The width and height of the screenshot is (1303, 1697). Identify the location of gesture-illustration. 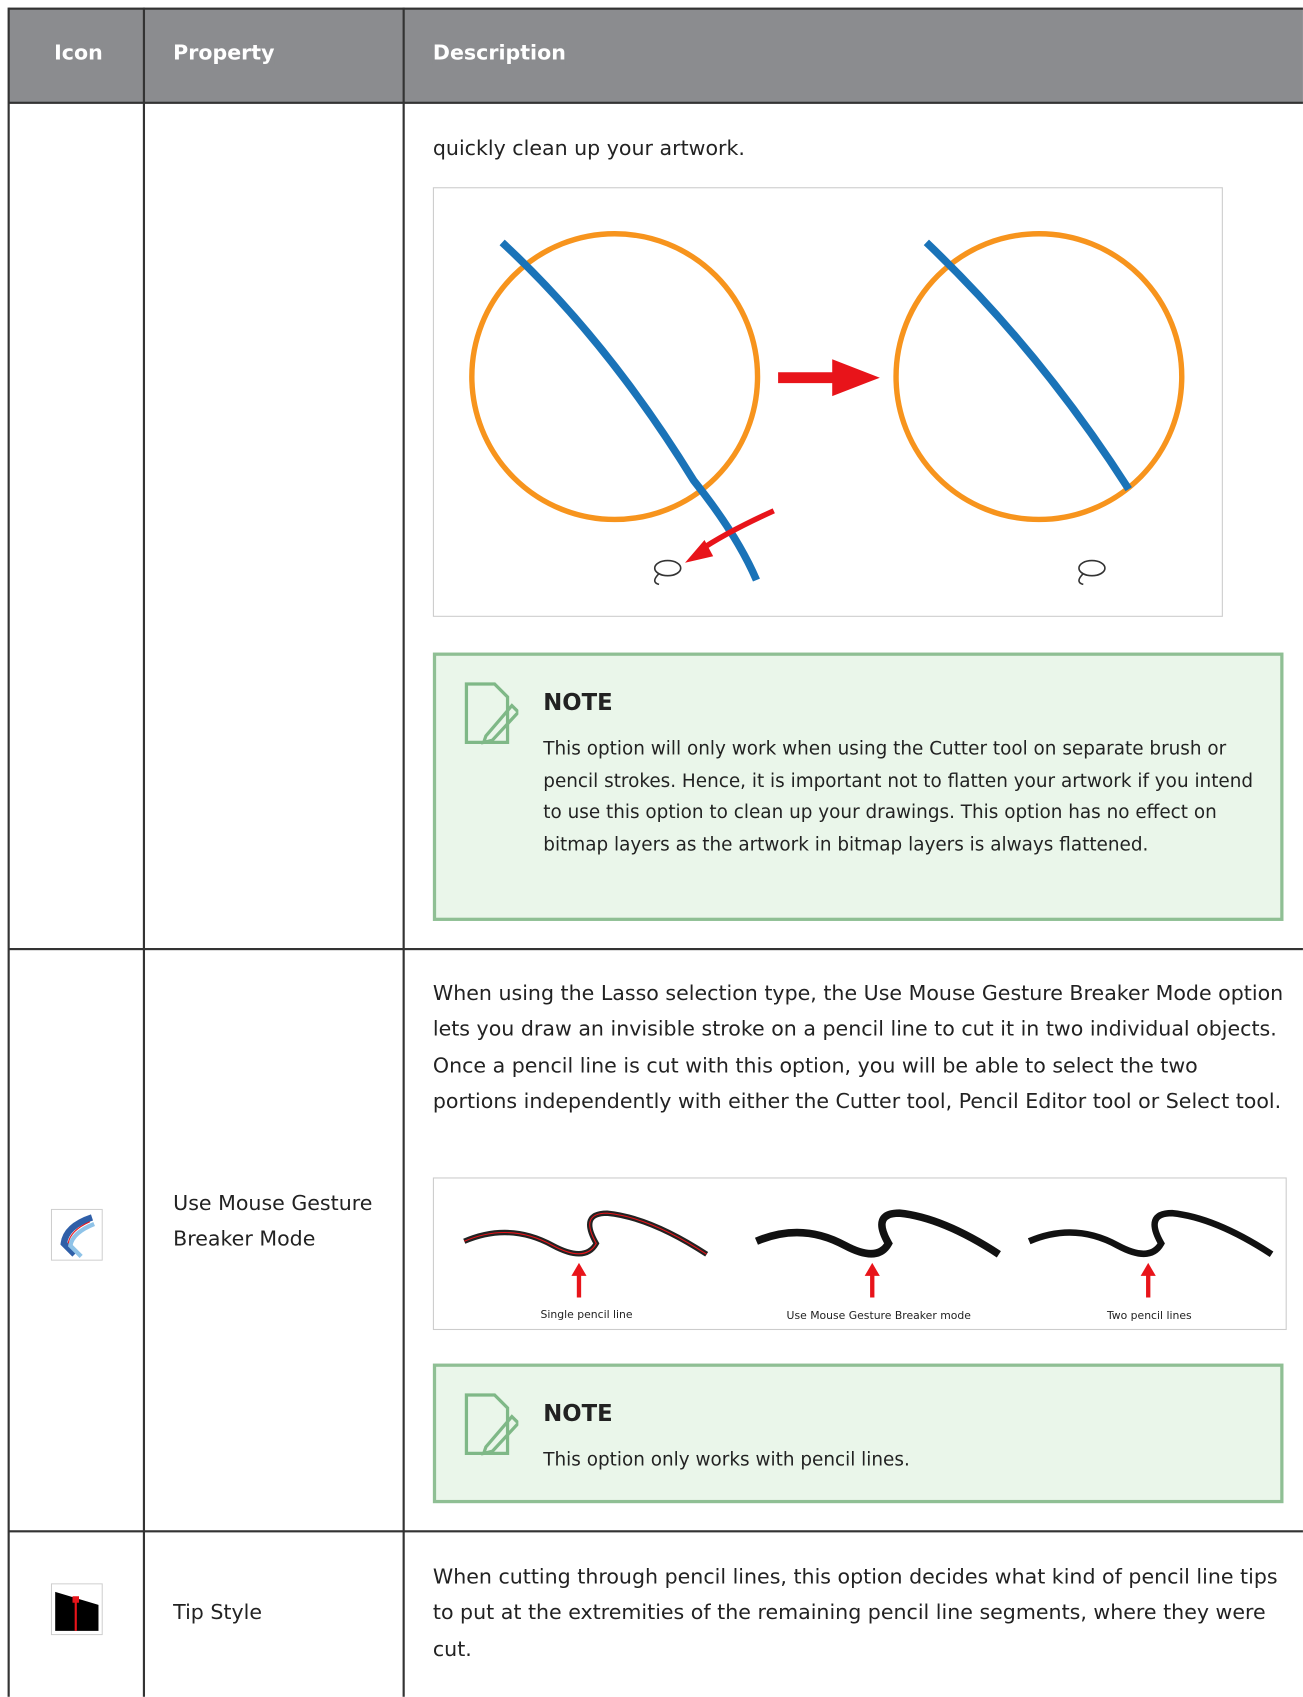
(868, 1253).